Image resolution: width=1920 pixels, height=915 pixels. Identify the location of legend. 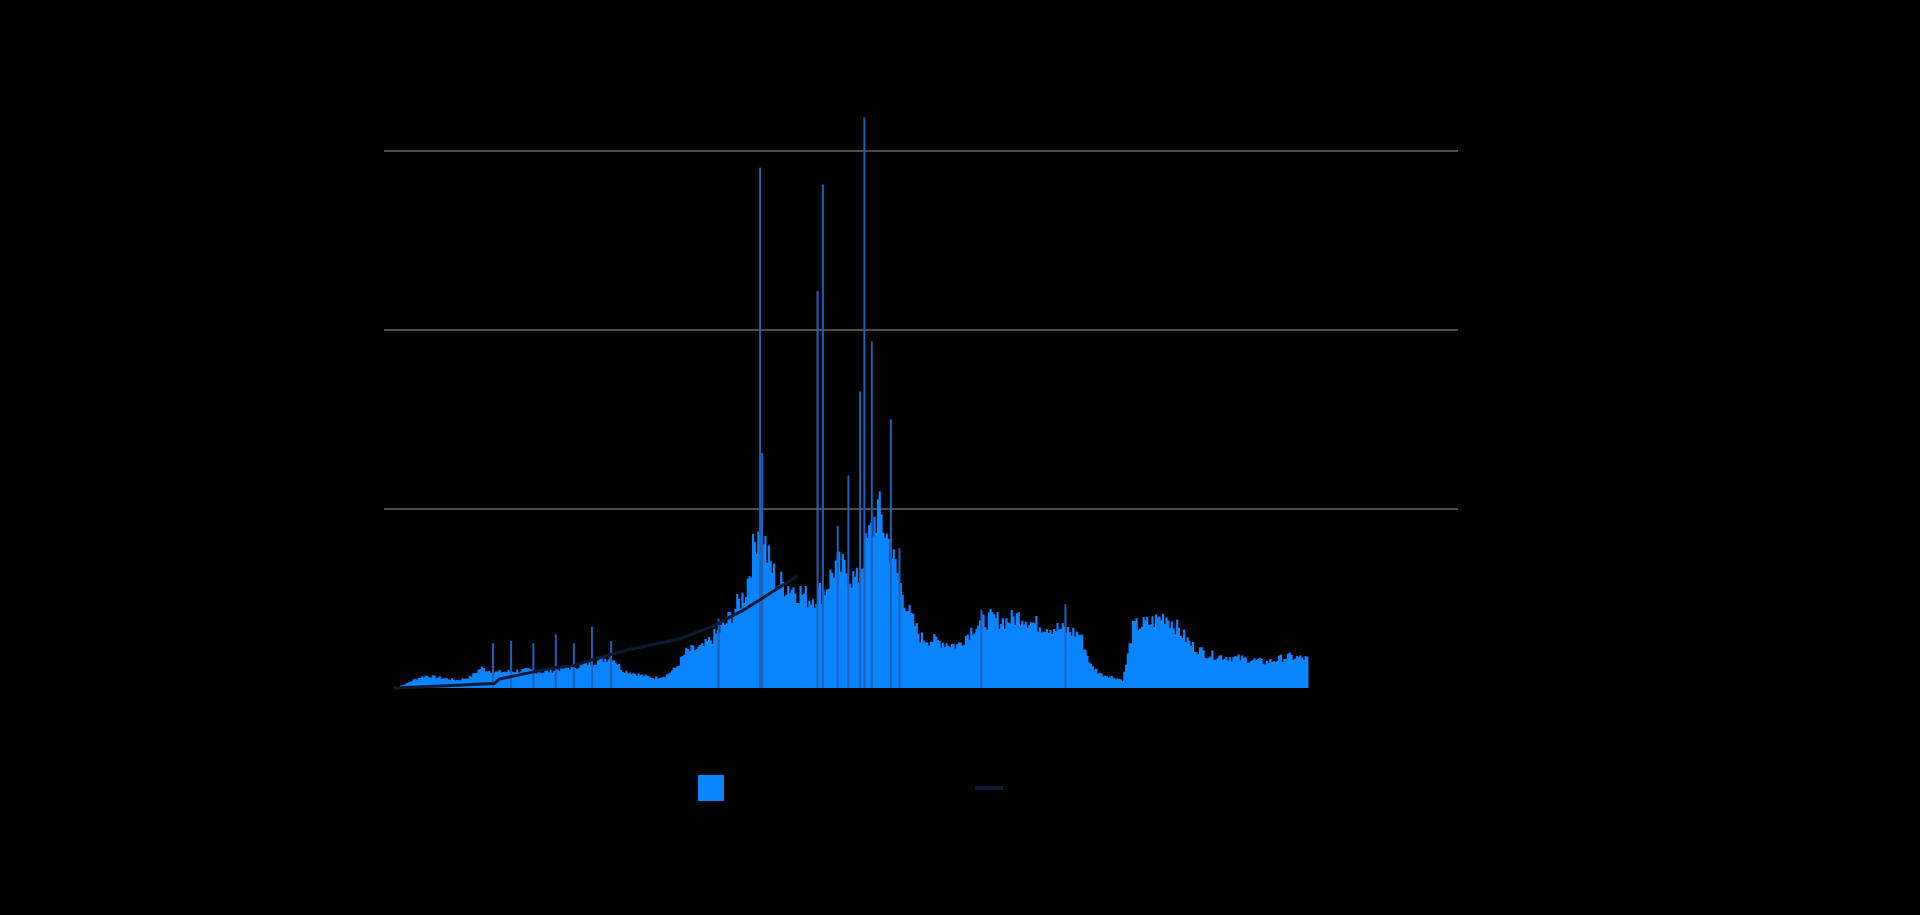
(960, 787).